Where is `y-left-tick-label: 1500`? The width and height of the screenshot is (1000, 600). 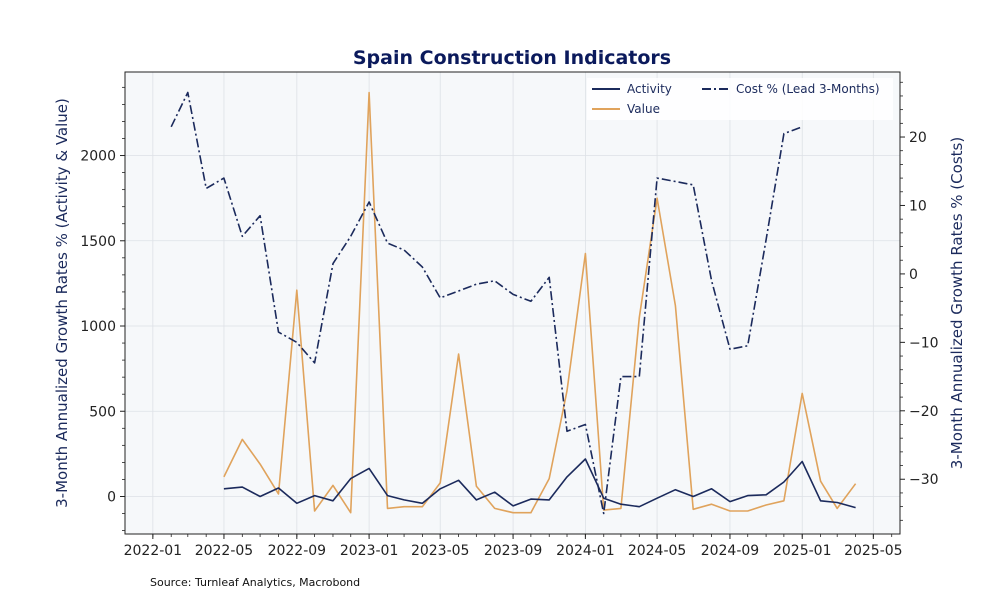
y-left-tick-label: 1500 is located at coordinates (98, 242).